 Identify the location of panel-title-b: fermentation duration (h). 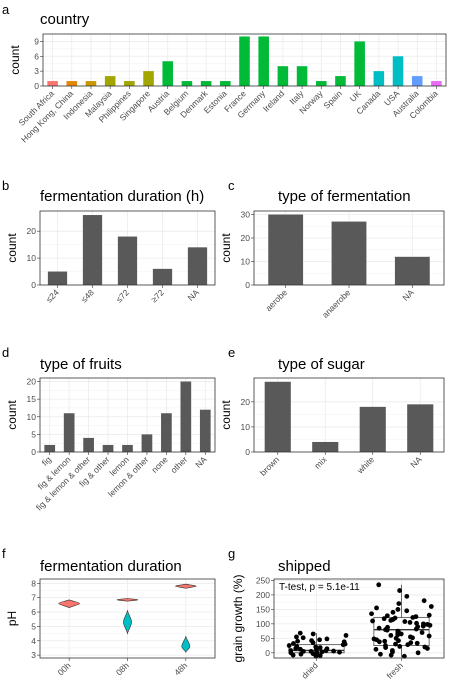
(122, 196).